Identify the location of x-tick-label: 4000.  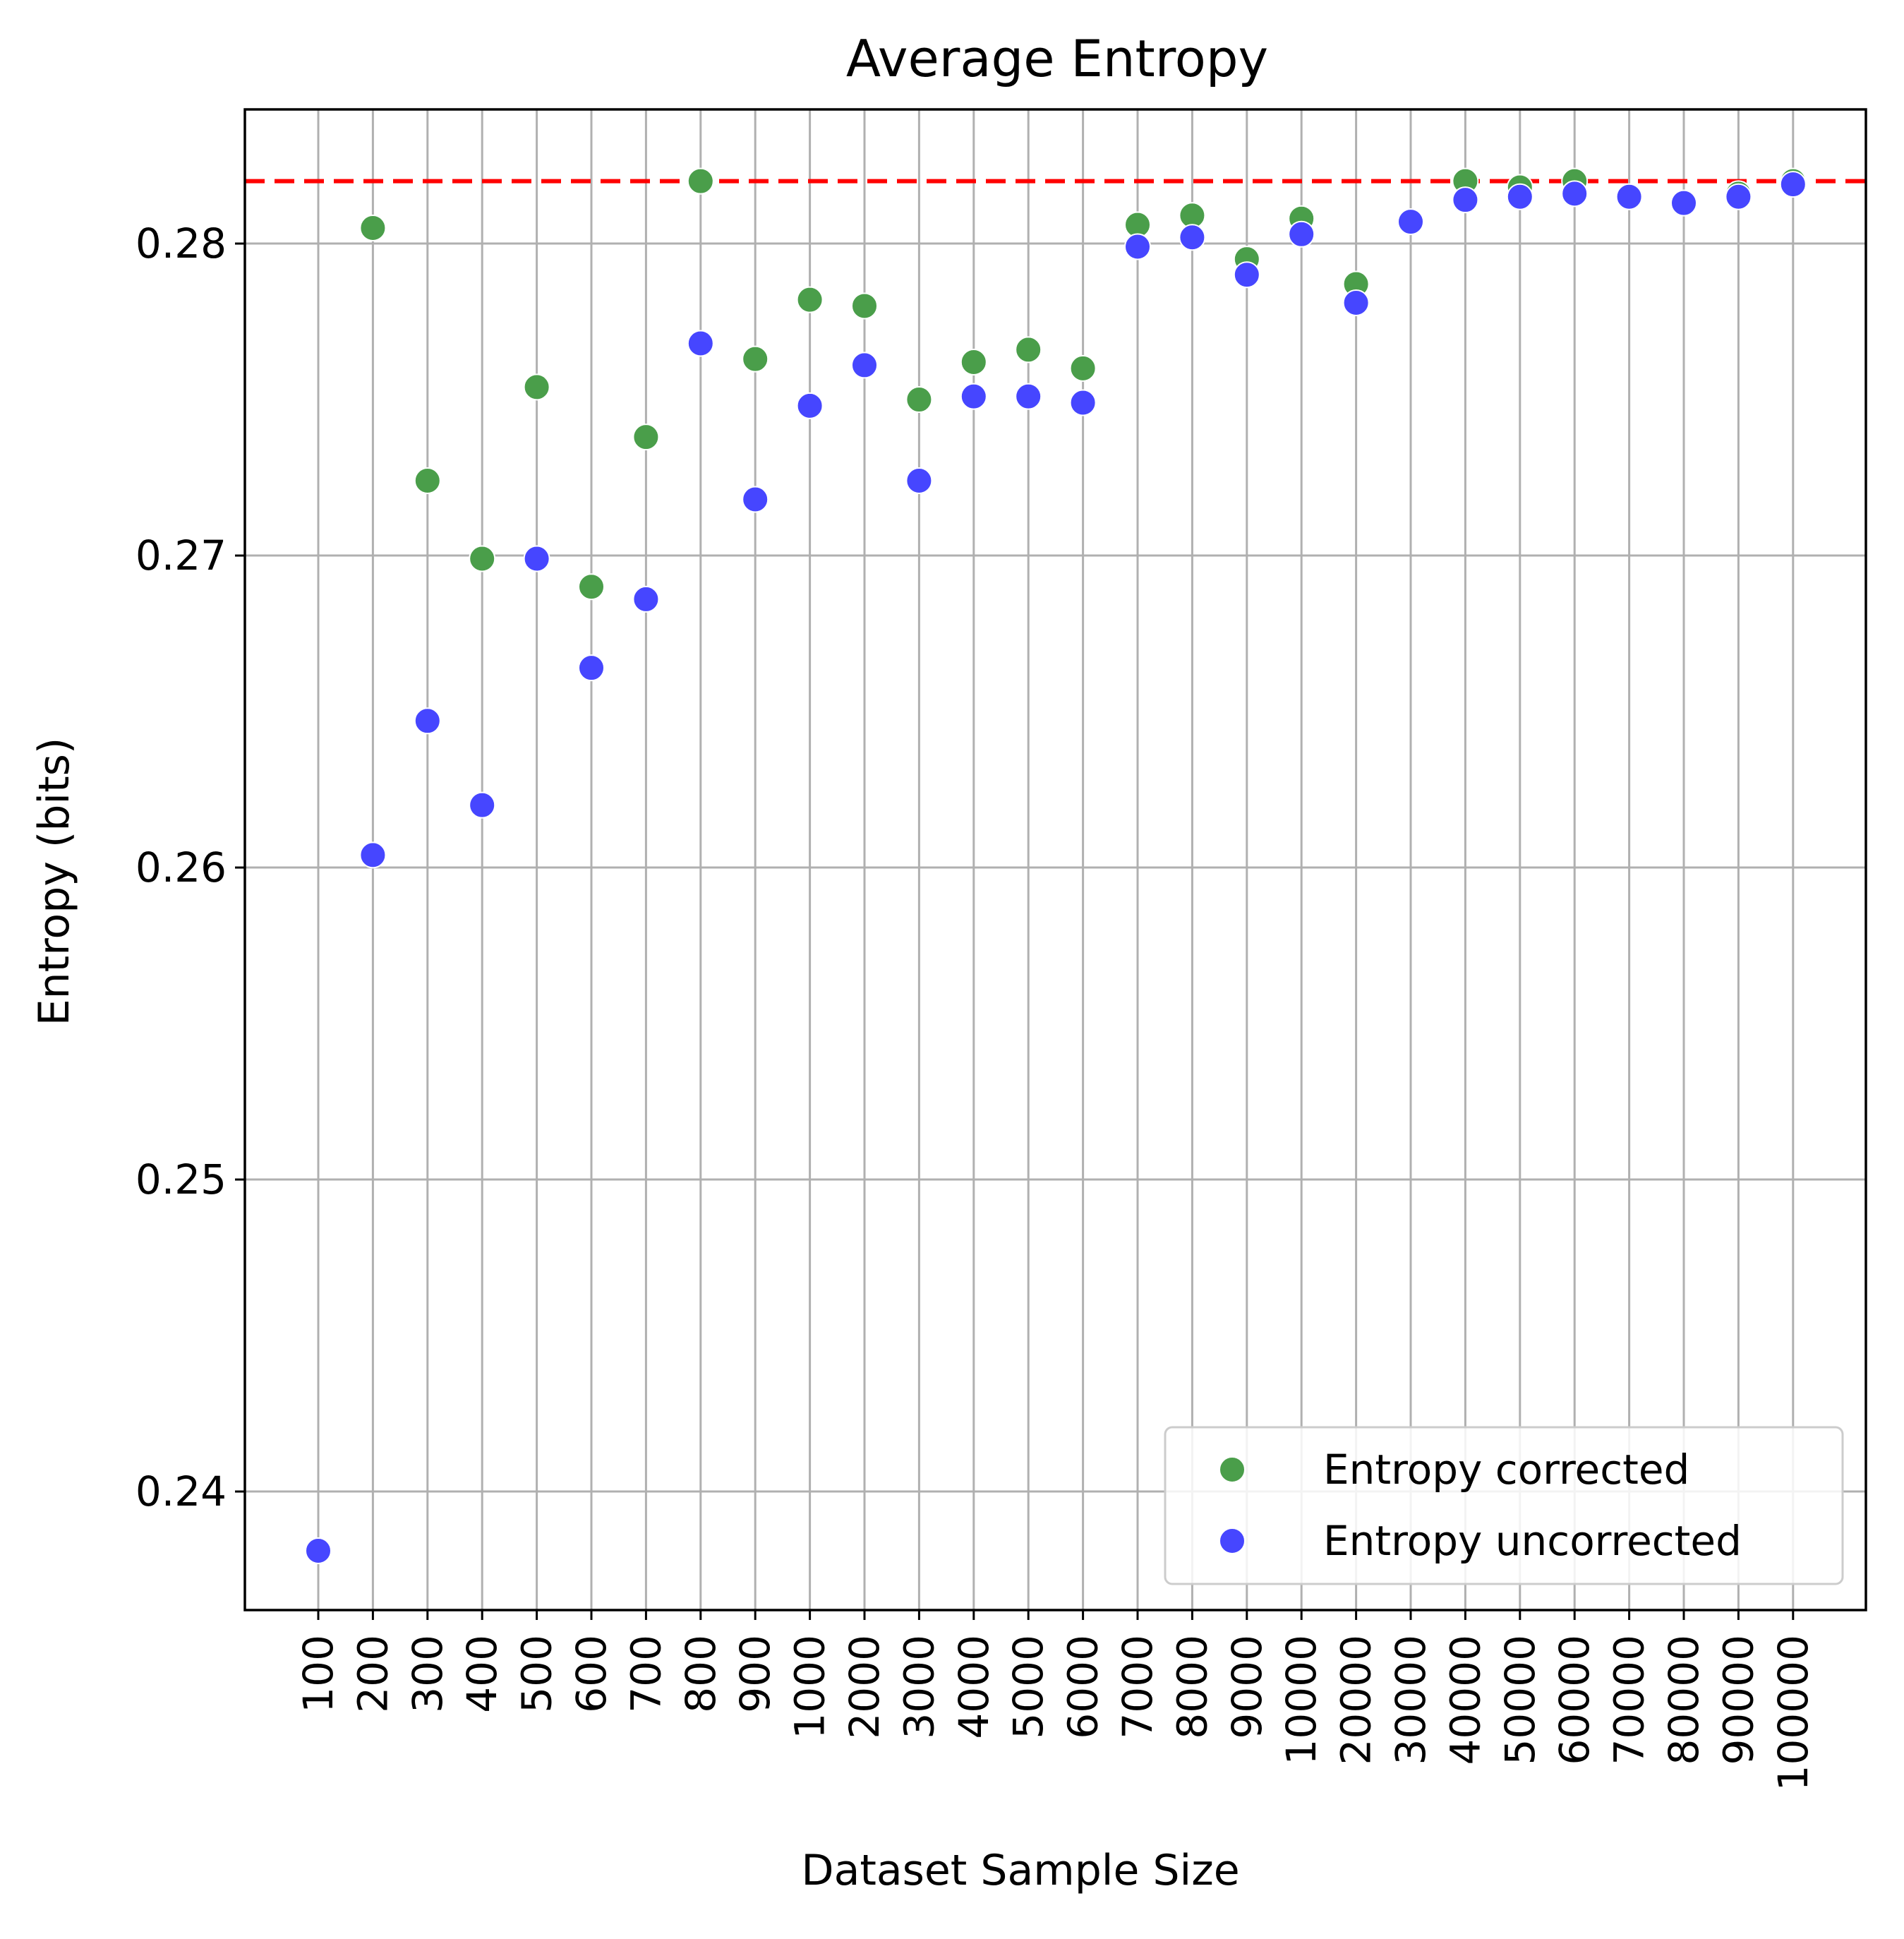
(974, 1687).